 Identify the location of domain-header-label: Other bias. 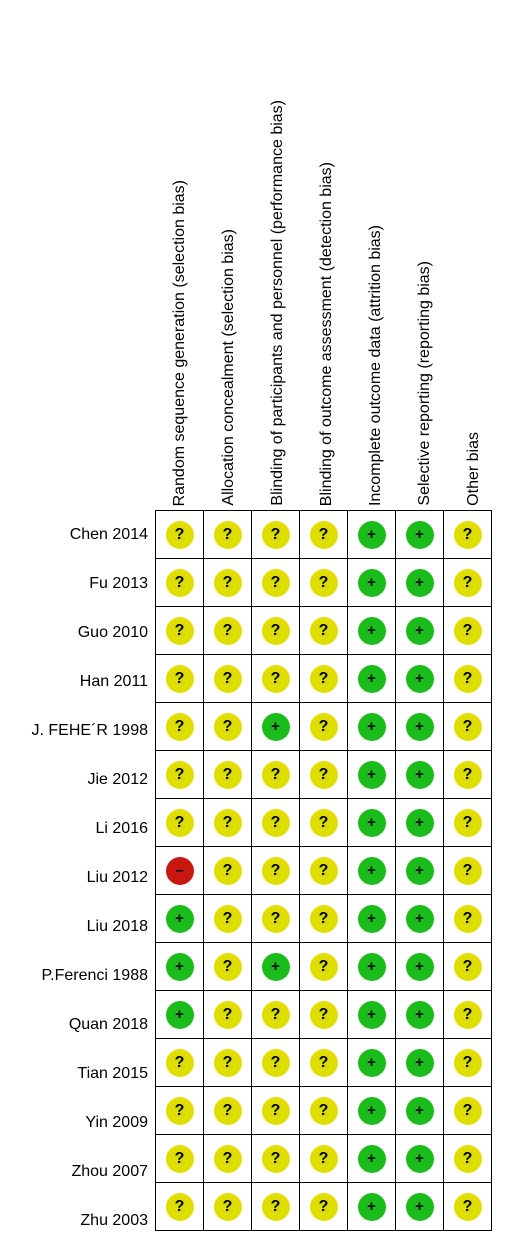
(473, 469).